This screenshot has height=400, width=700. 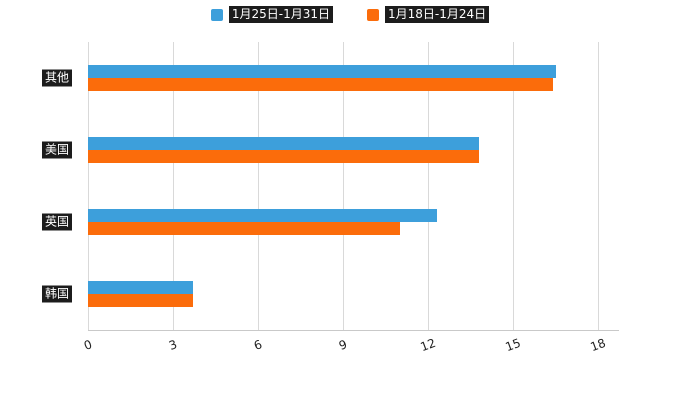 I want to click on bar-series1-韩国, so click(x=140, y=287).